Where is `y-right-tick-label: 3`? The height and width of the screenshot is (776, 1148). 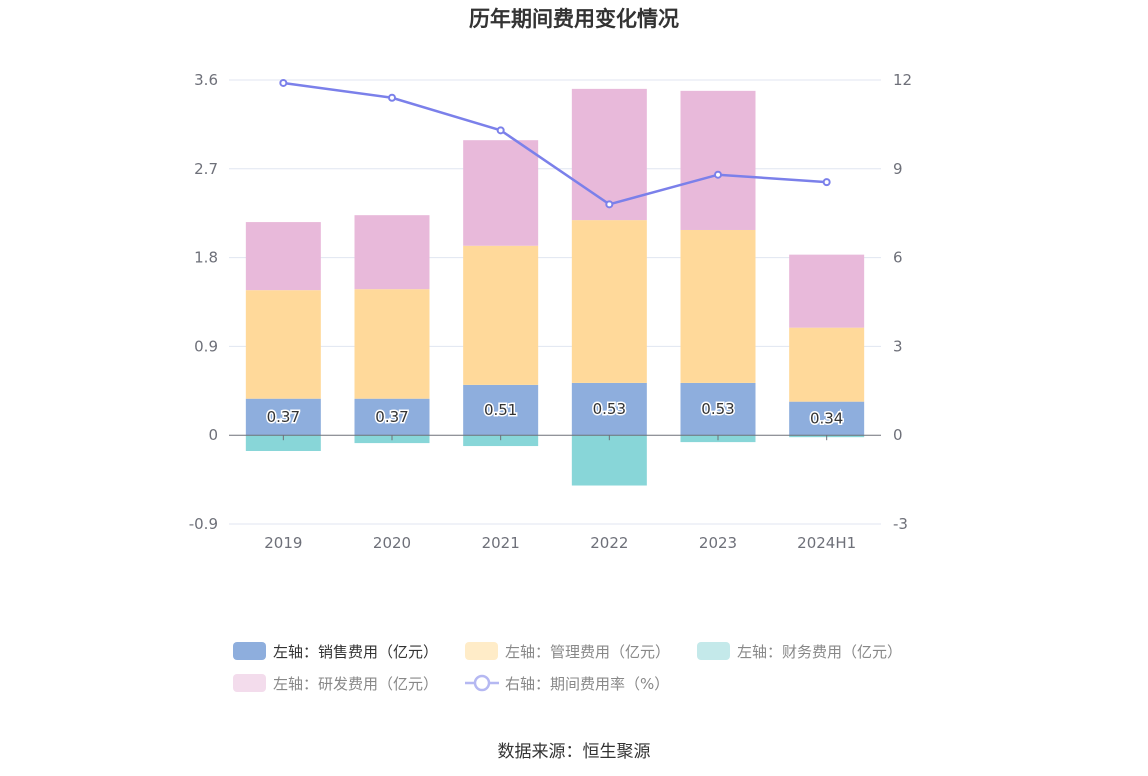
y-right-tick-label: 3 is located at coordinates (898, 346).